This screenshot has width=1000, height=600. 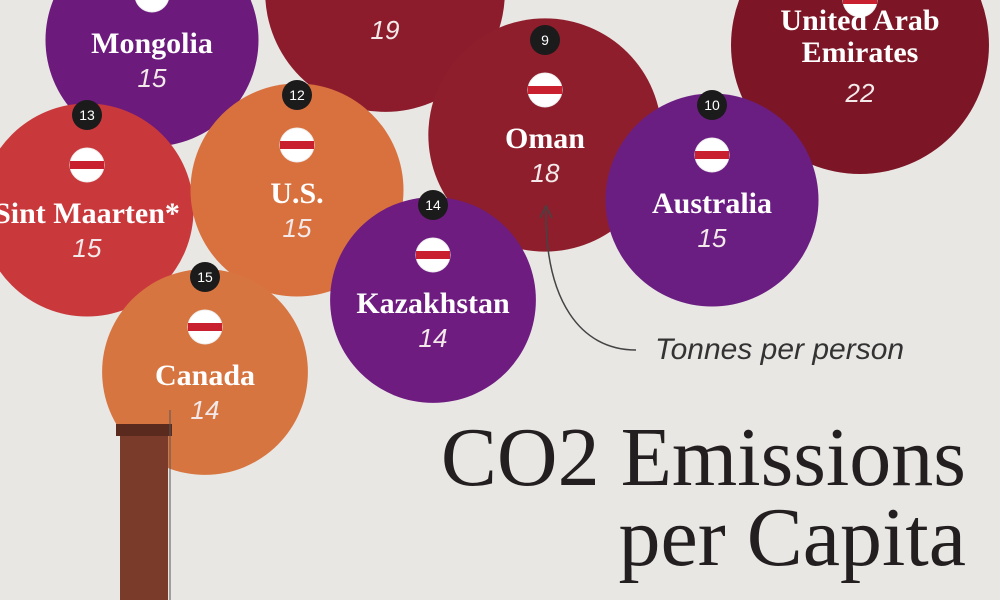 I want to click on bubble-group: 15, so click(x=205, y=368).